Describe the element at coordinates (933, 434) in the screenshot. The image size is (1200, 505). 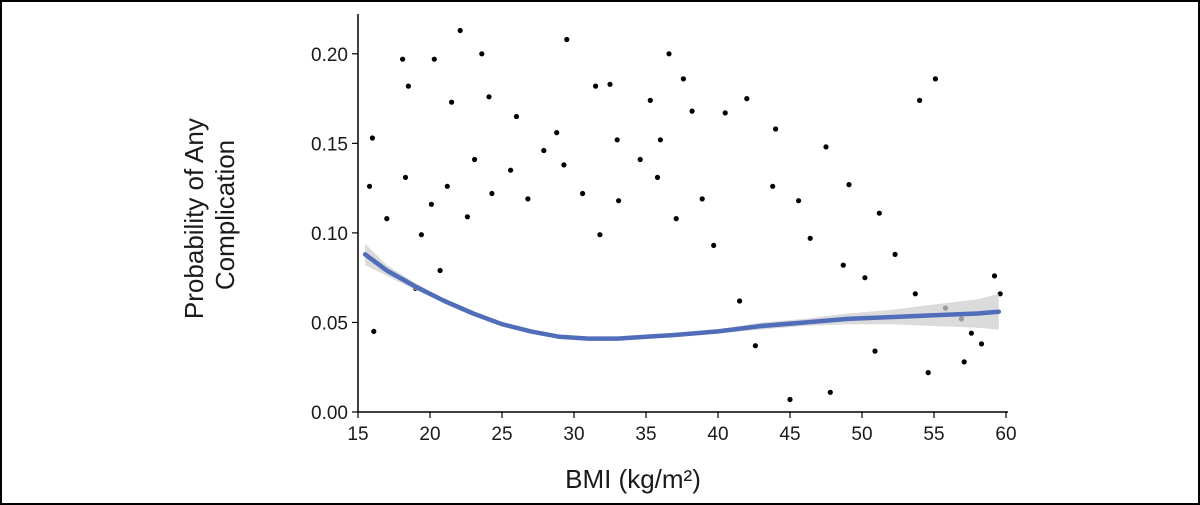
I see `x-tick-label-8: 55` at that location.